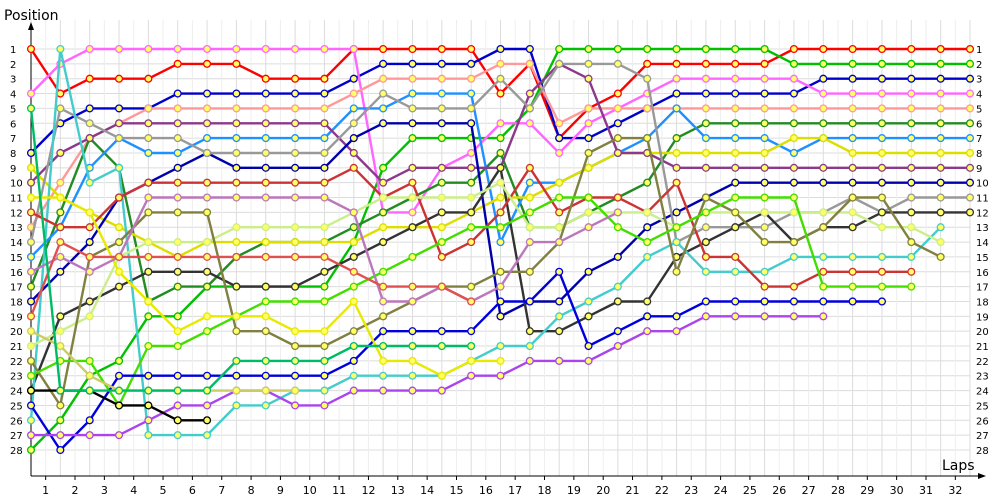  I want to click on x-tick-label: 11, so click(339, 490).